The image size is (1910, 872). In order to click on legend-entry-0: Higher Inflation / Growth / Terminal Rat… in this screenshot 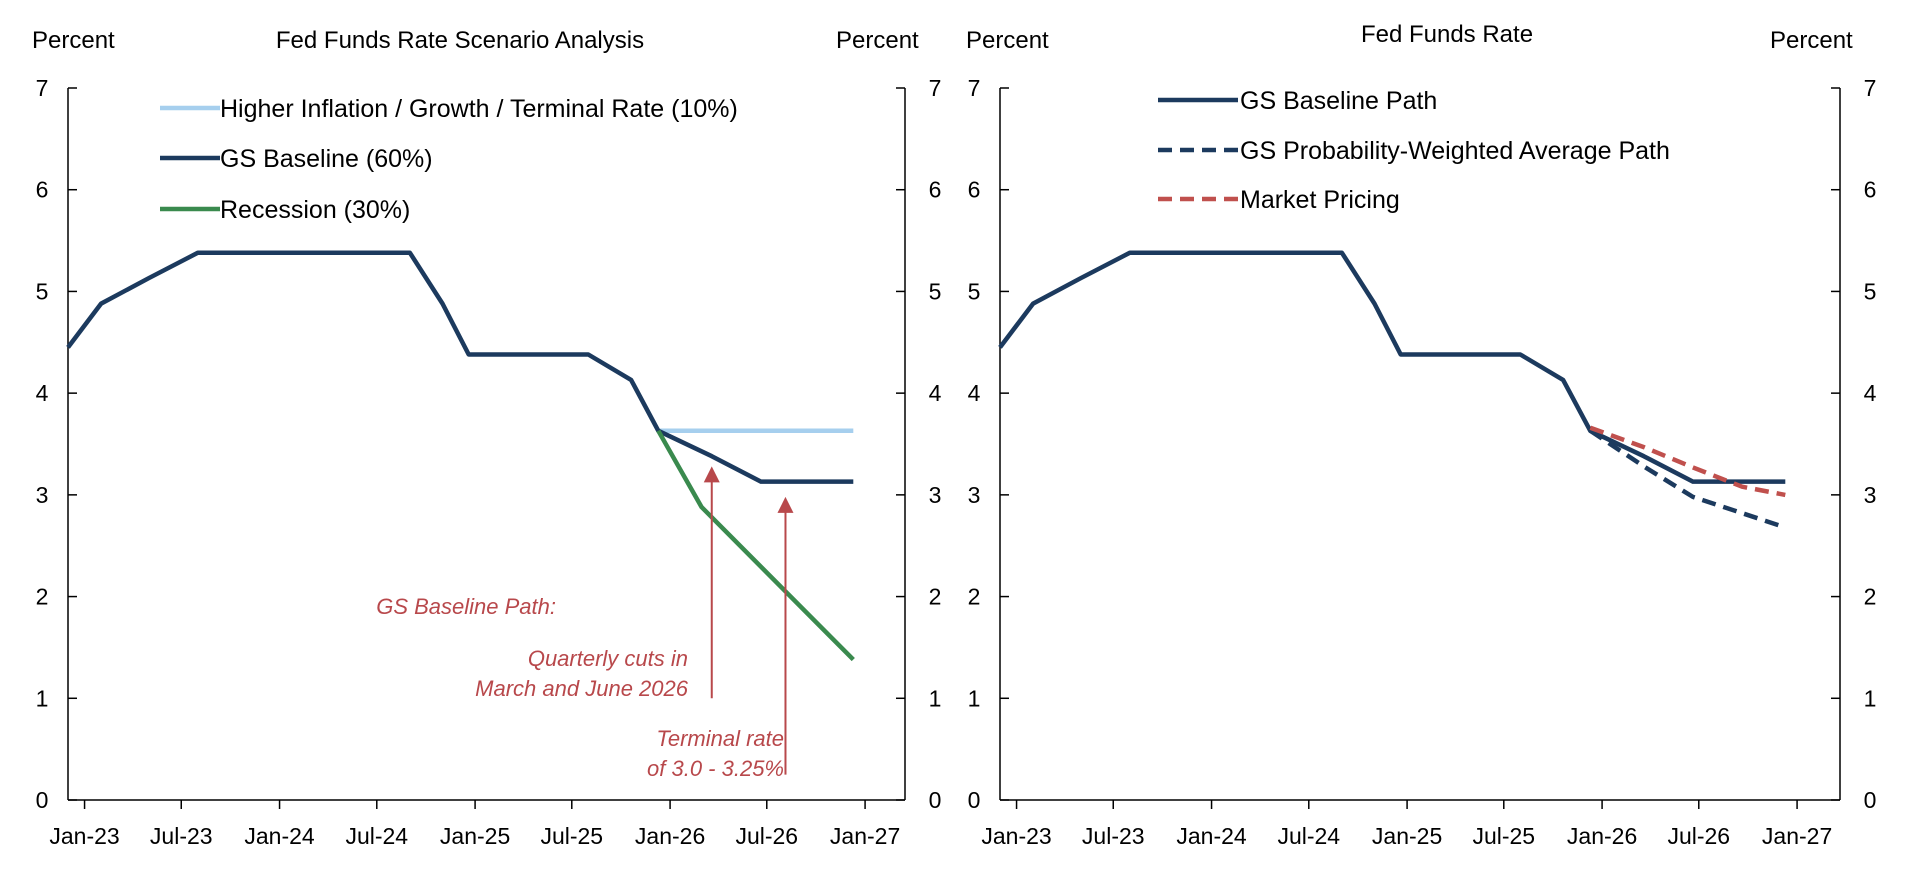, I will do `click(479, 109)`.